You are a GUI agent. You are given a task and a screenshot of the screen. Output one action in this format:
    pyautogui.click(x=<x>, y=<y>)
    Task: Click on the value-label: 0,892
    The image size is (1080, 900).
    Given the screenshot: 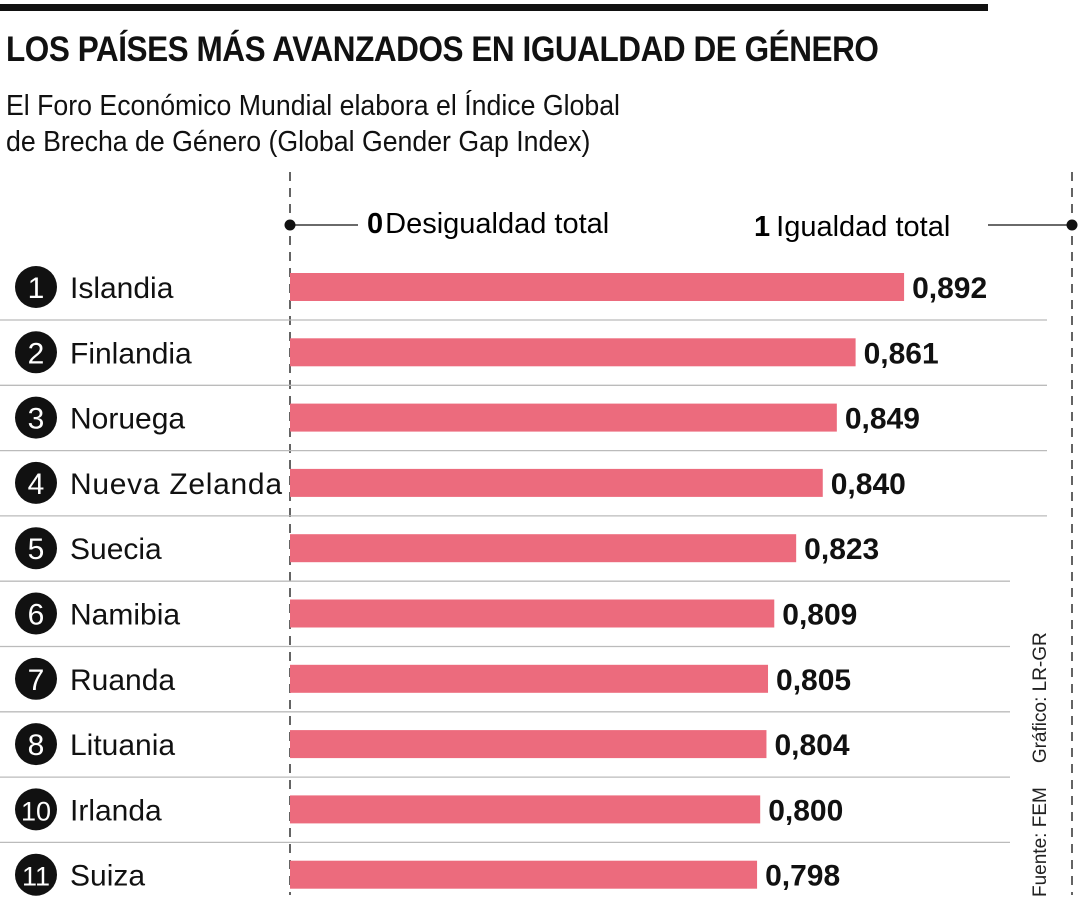 What is the action you would take?
    pyautogui.click(x=949, y=288)
    